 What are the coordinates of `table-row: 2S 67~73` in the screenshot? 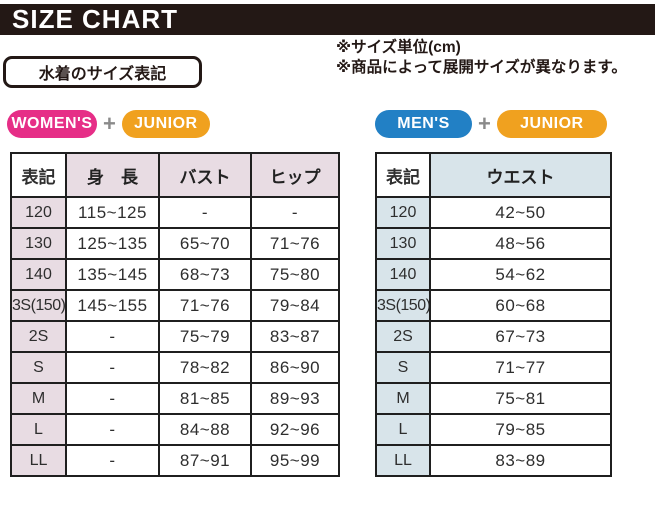 It's located at (493, 336).